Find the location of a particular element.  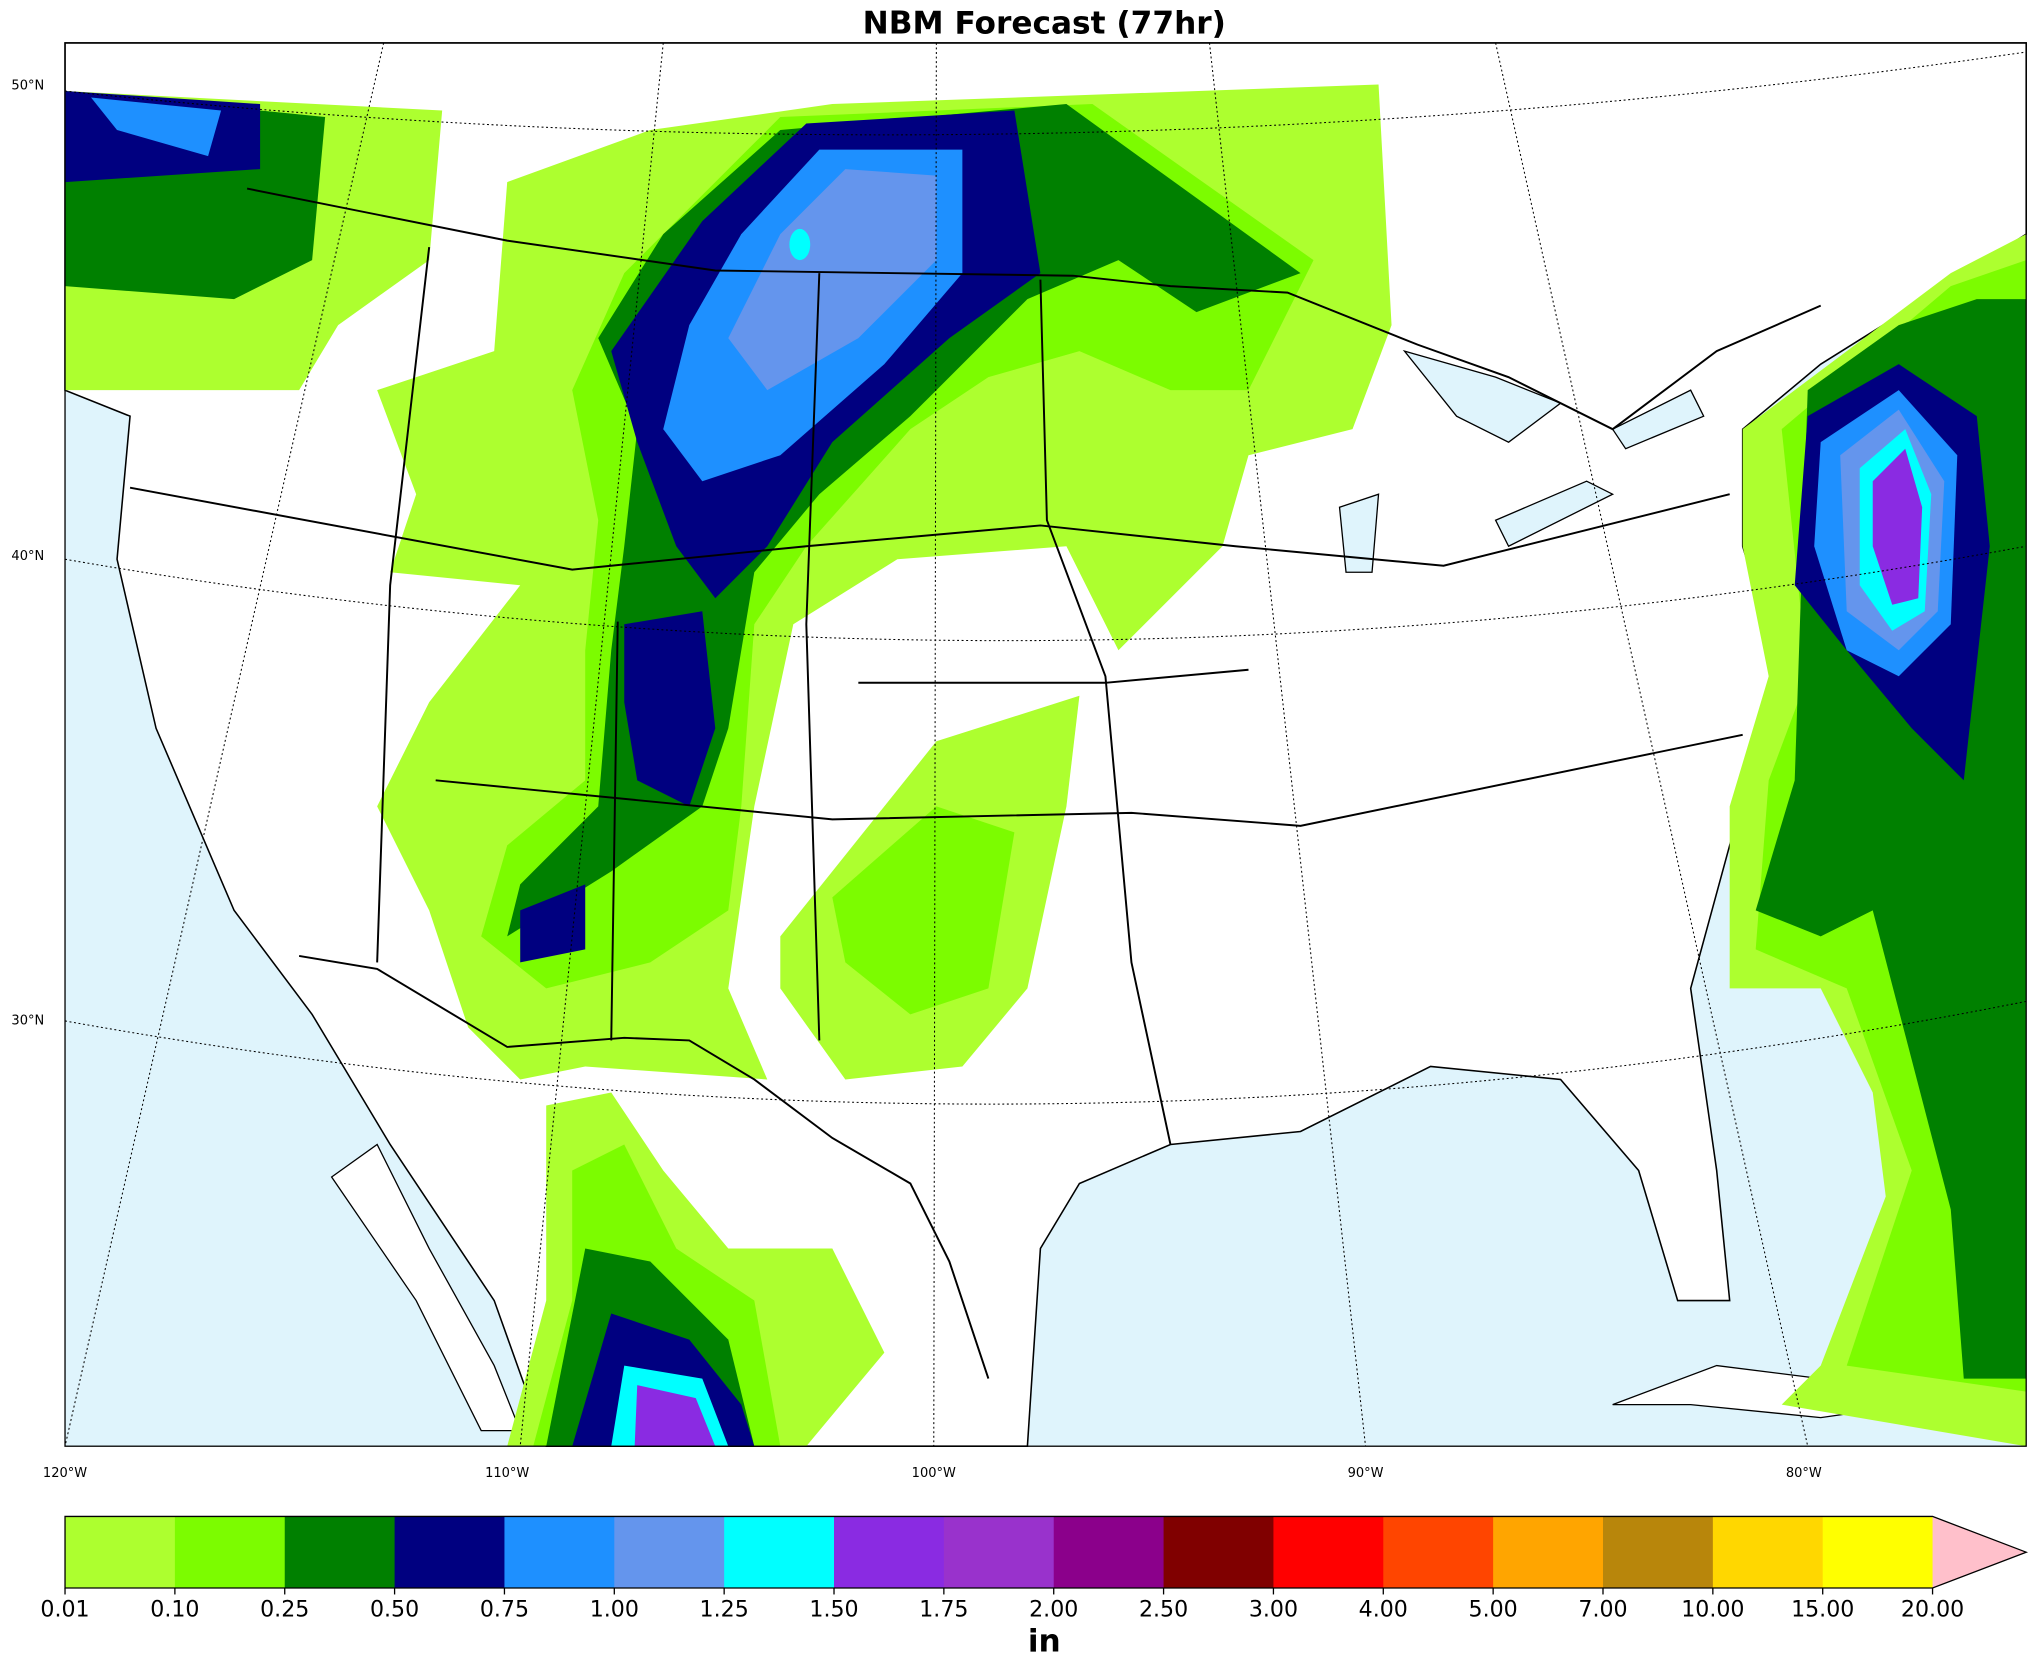

lon-label: 90°W is located at coordinates (1366, 1473).